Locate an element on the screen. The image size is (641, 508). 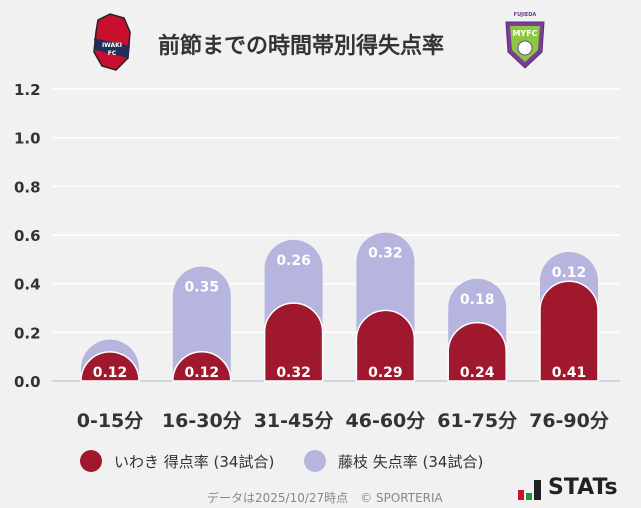
stats-brand-text: STATs is located at coordinates (583, 487).